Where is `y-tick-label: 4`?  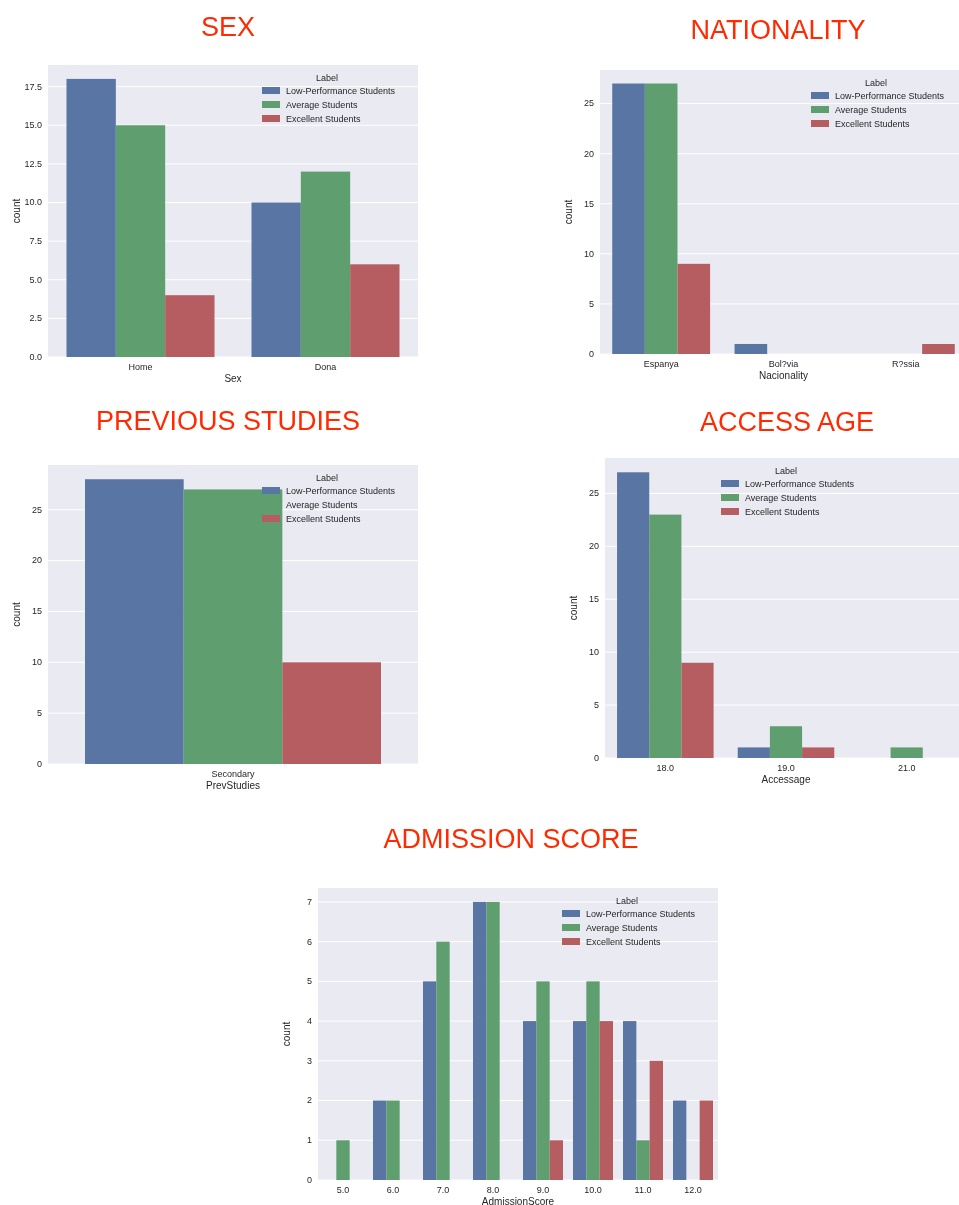
y-tick-label: 4 is located at coordinates (309, 1020).